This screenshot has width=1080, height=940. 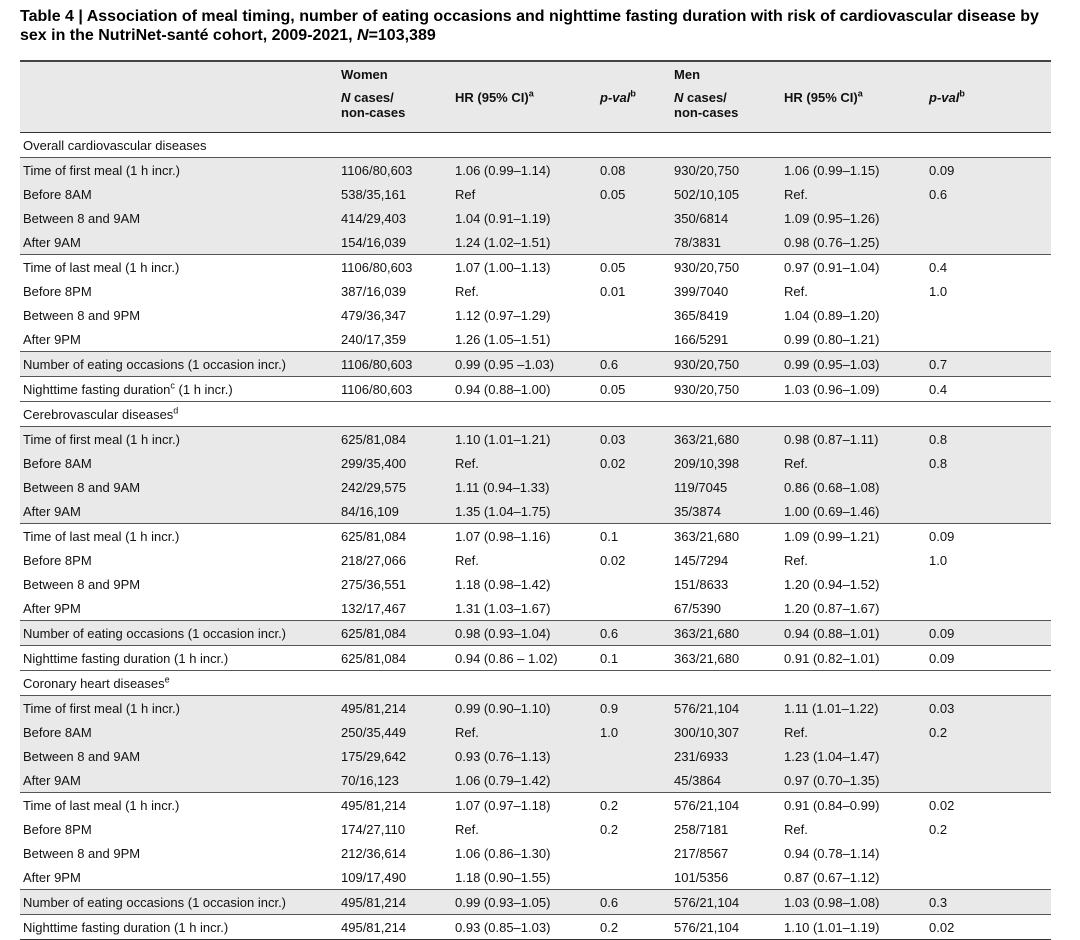 I want to click on row-label: Between 8 and 9AM, so click(x=179, y=487).